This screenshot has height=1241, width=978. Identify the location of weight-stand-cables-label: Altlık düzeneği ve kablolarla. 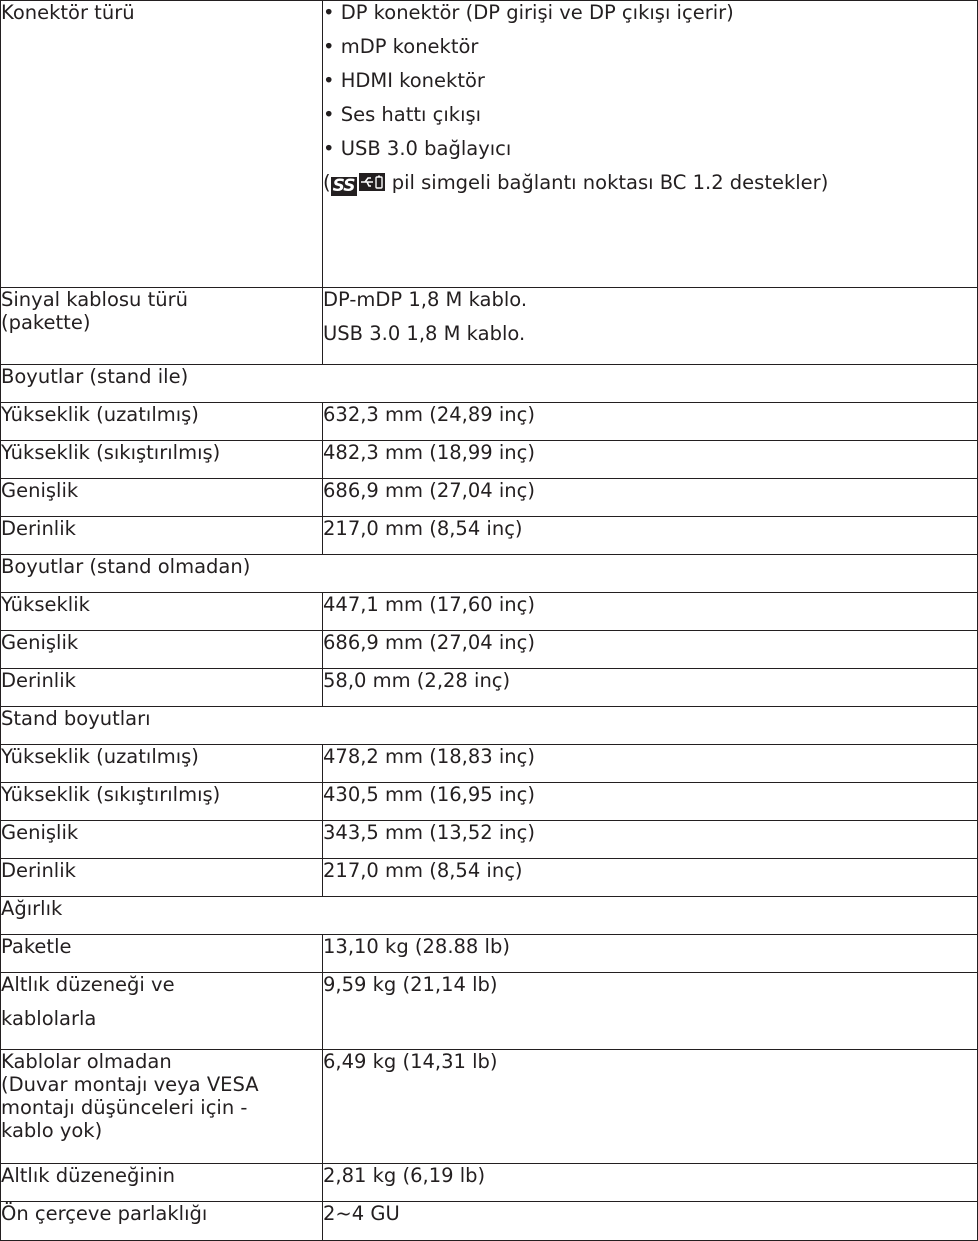
(161, 1011).